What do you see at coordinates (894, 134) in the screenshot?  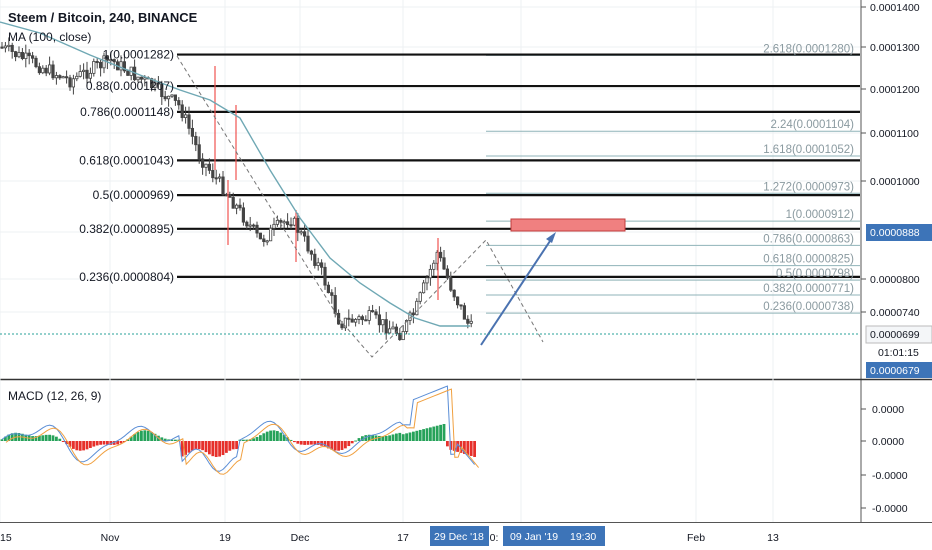 I see `price-tick-label: 0.0001100` at bounding box center [894, 134].